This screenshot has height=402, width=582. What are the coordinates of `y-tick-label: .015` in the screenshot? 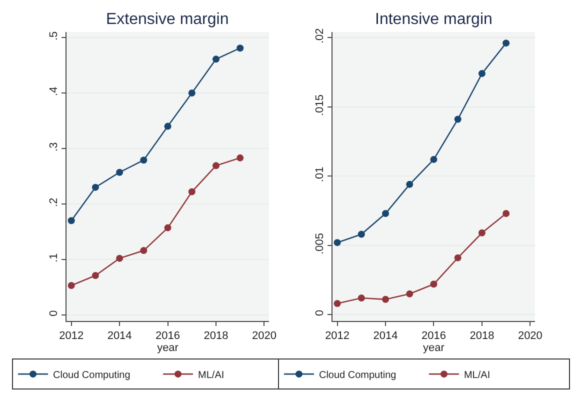 It's located at (320, 105).